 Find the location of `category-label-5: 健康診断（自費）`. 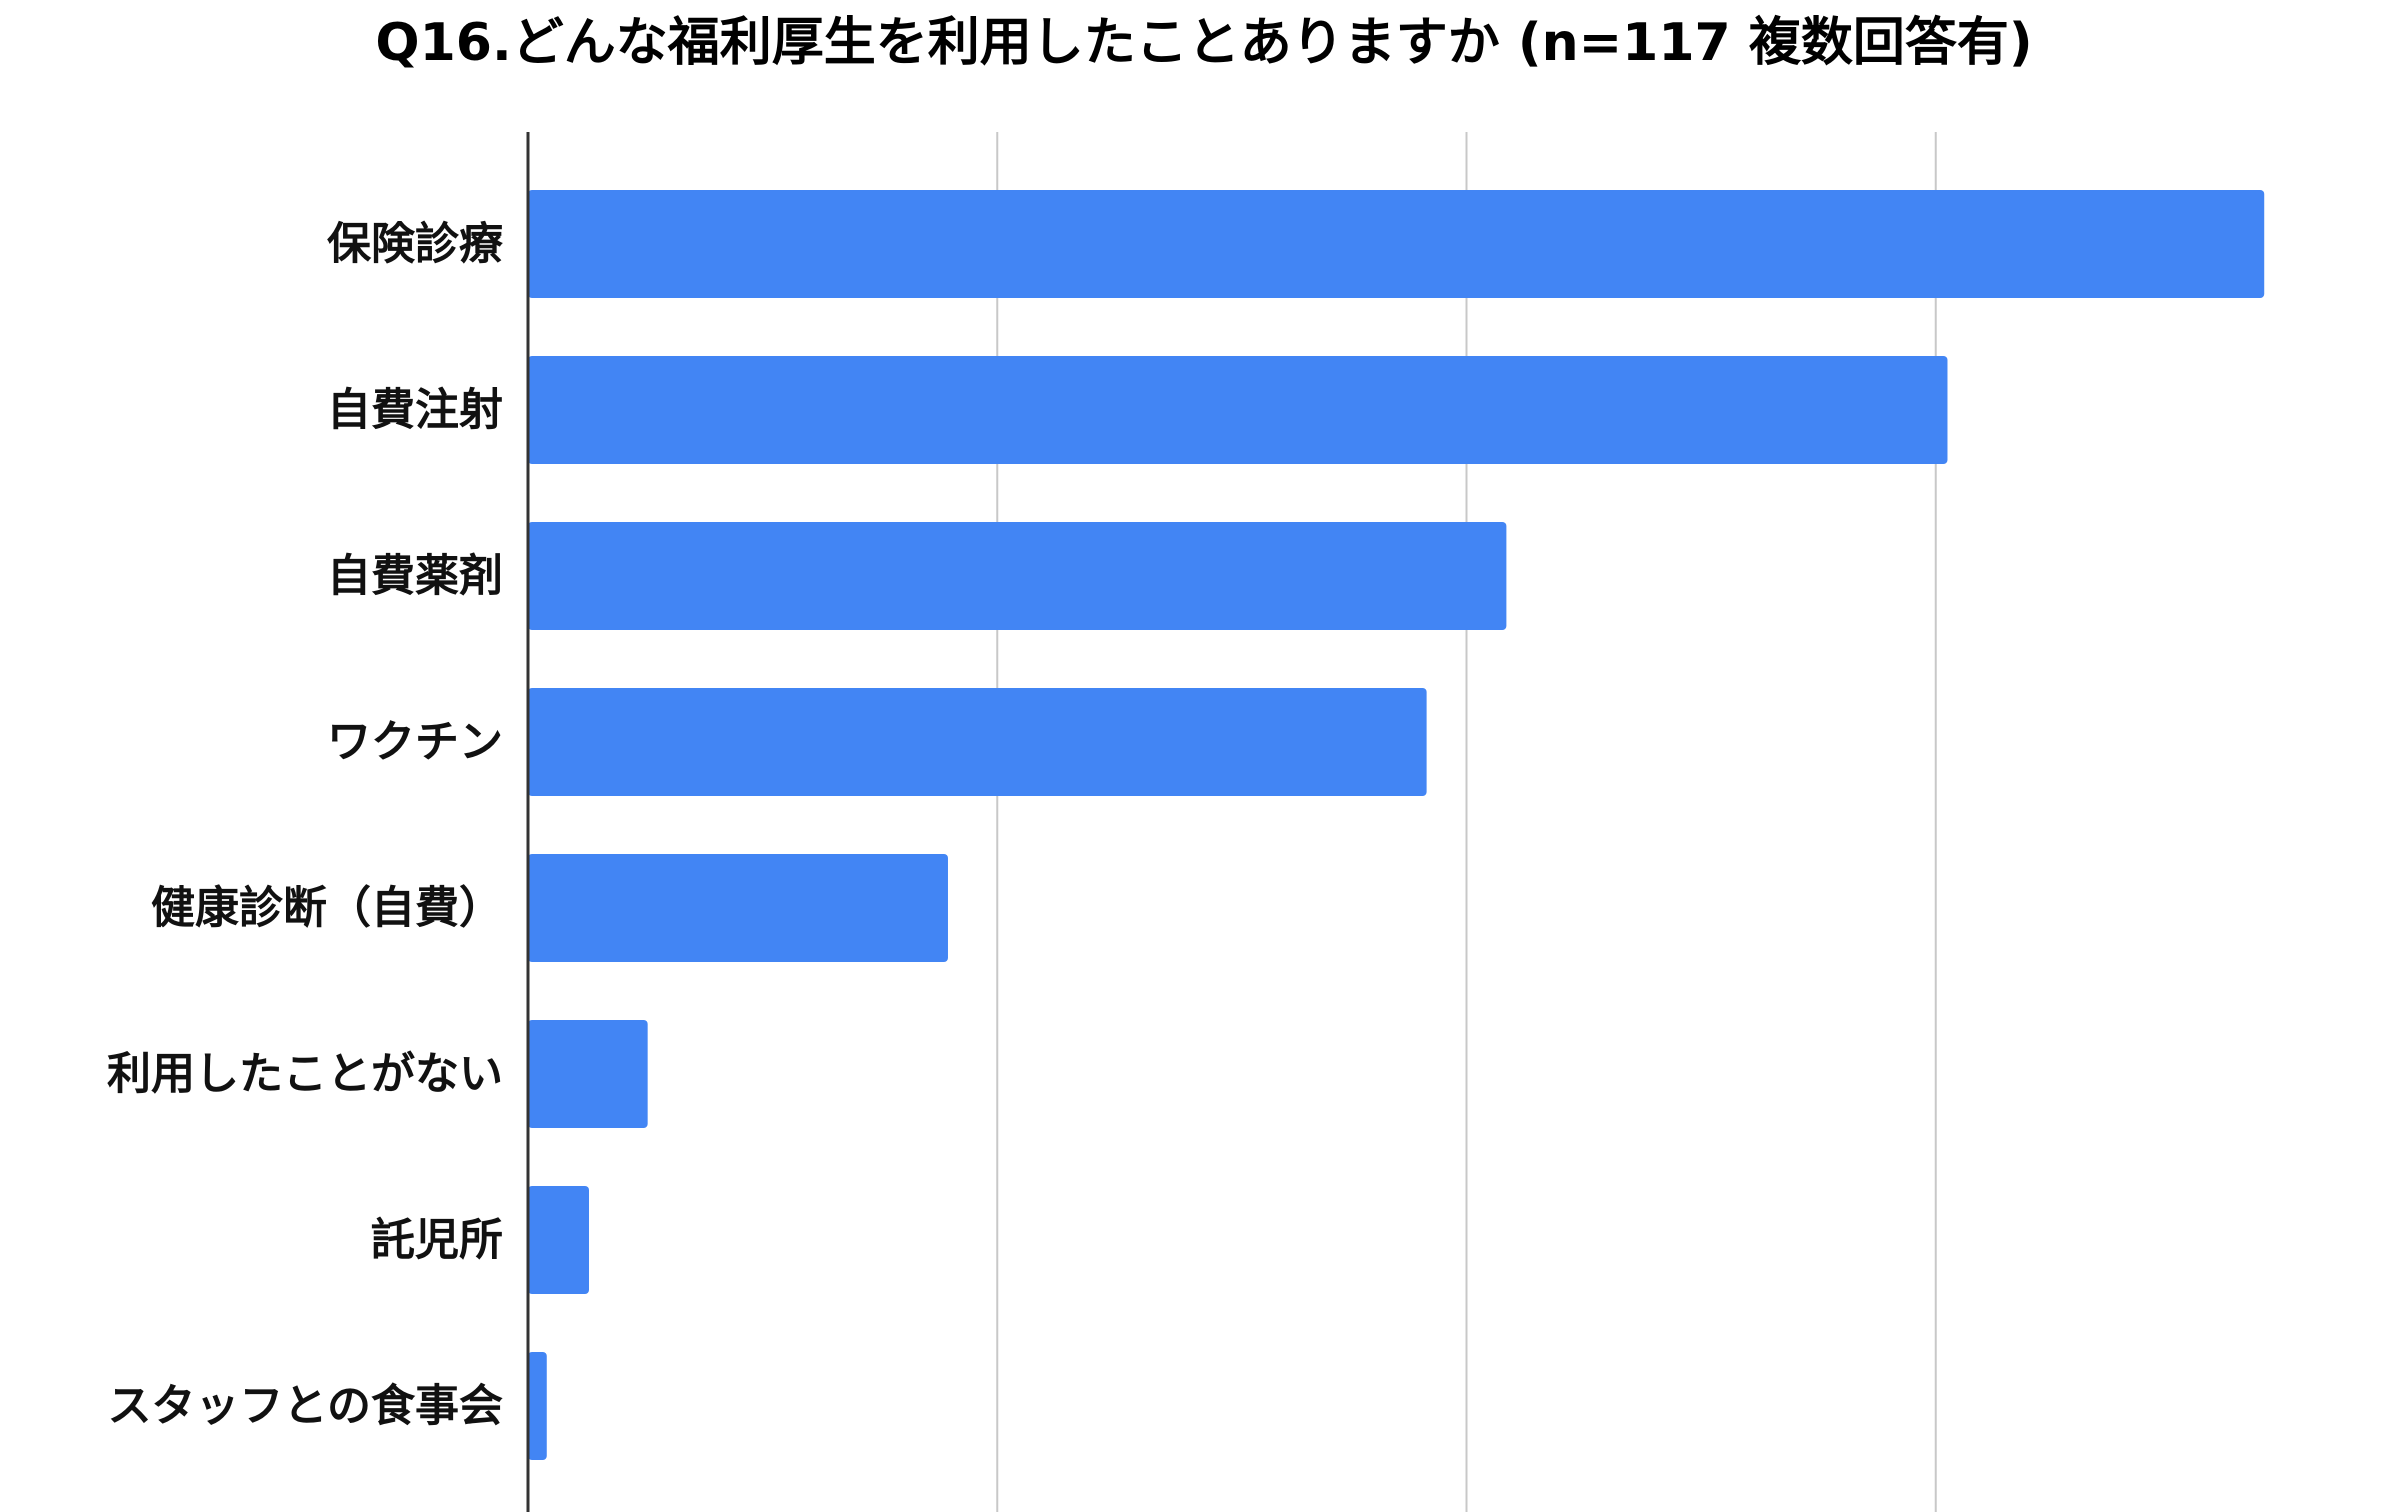

category-label-5: 健康診断（自費） is located at coordinates (327, 908).